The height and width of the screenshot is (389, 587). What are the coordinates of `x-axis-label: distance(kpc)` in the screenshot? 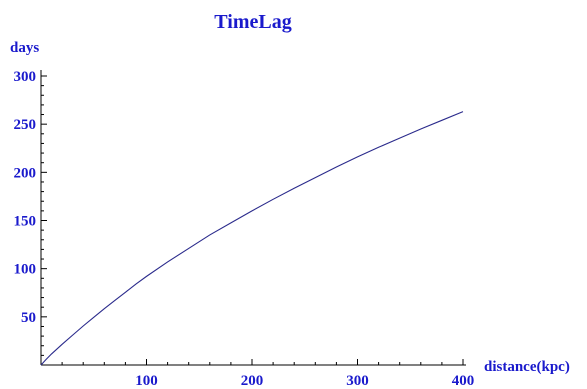 It's located at (527, 367).